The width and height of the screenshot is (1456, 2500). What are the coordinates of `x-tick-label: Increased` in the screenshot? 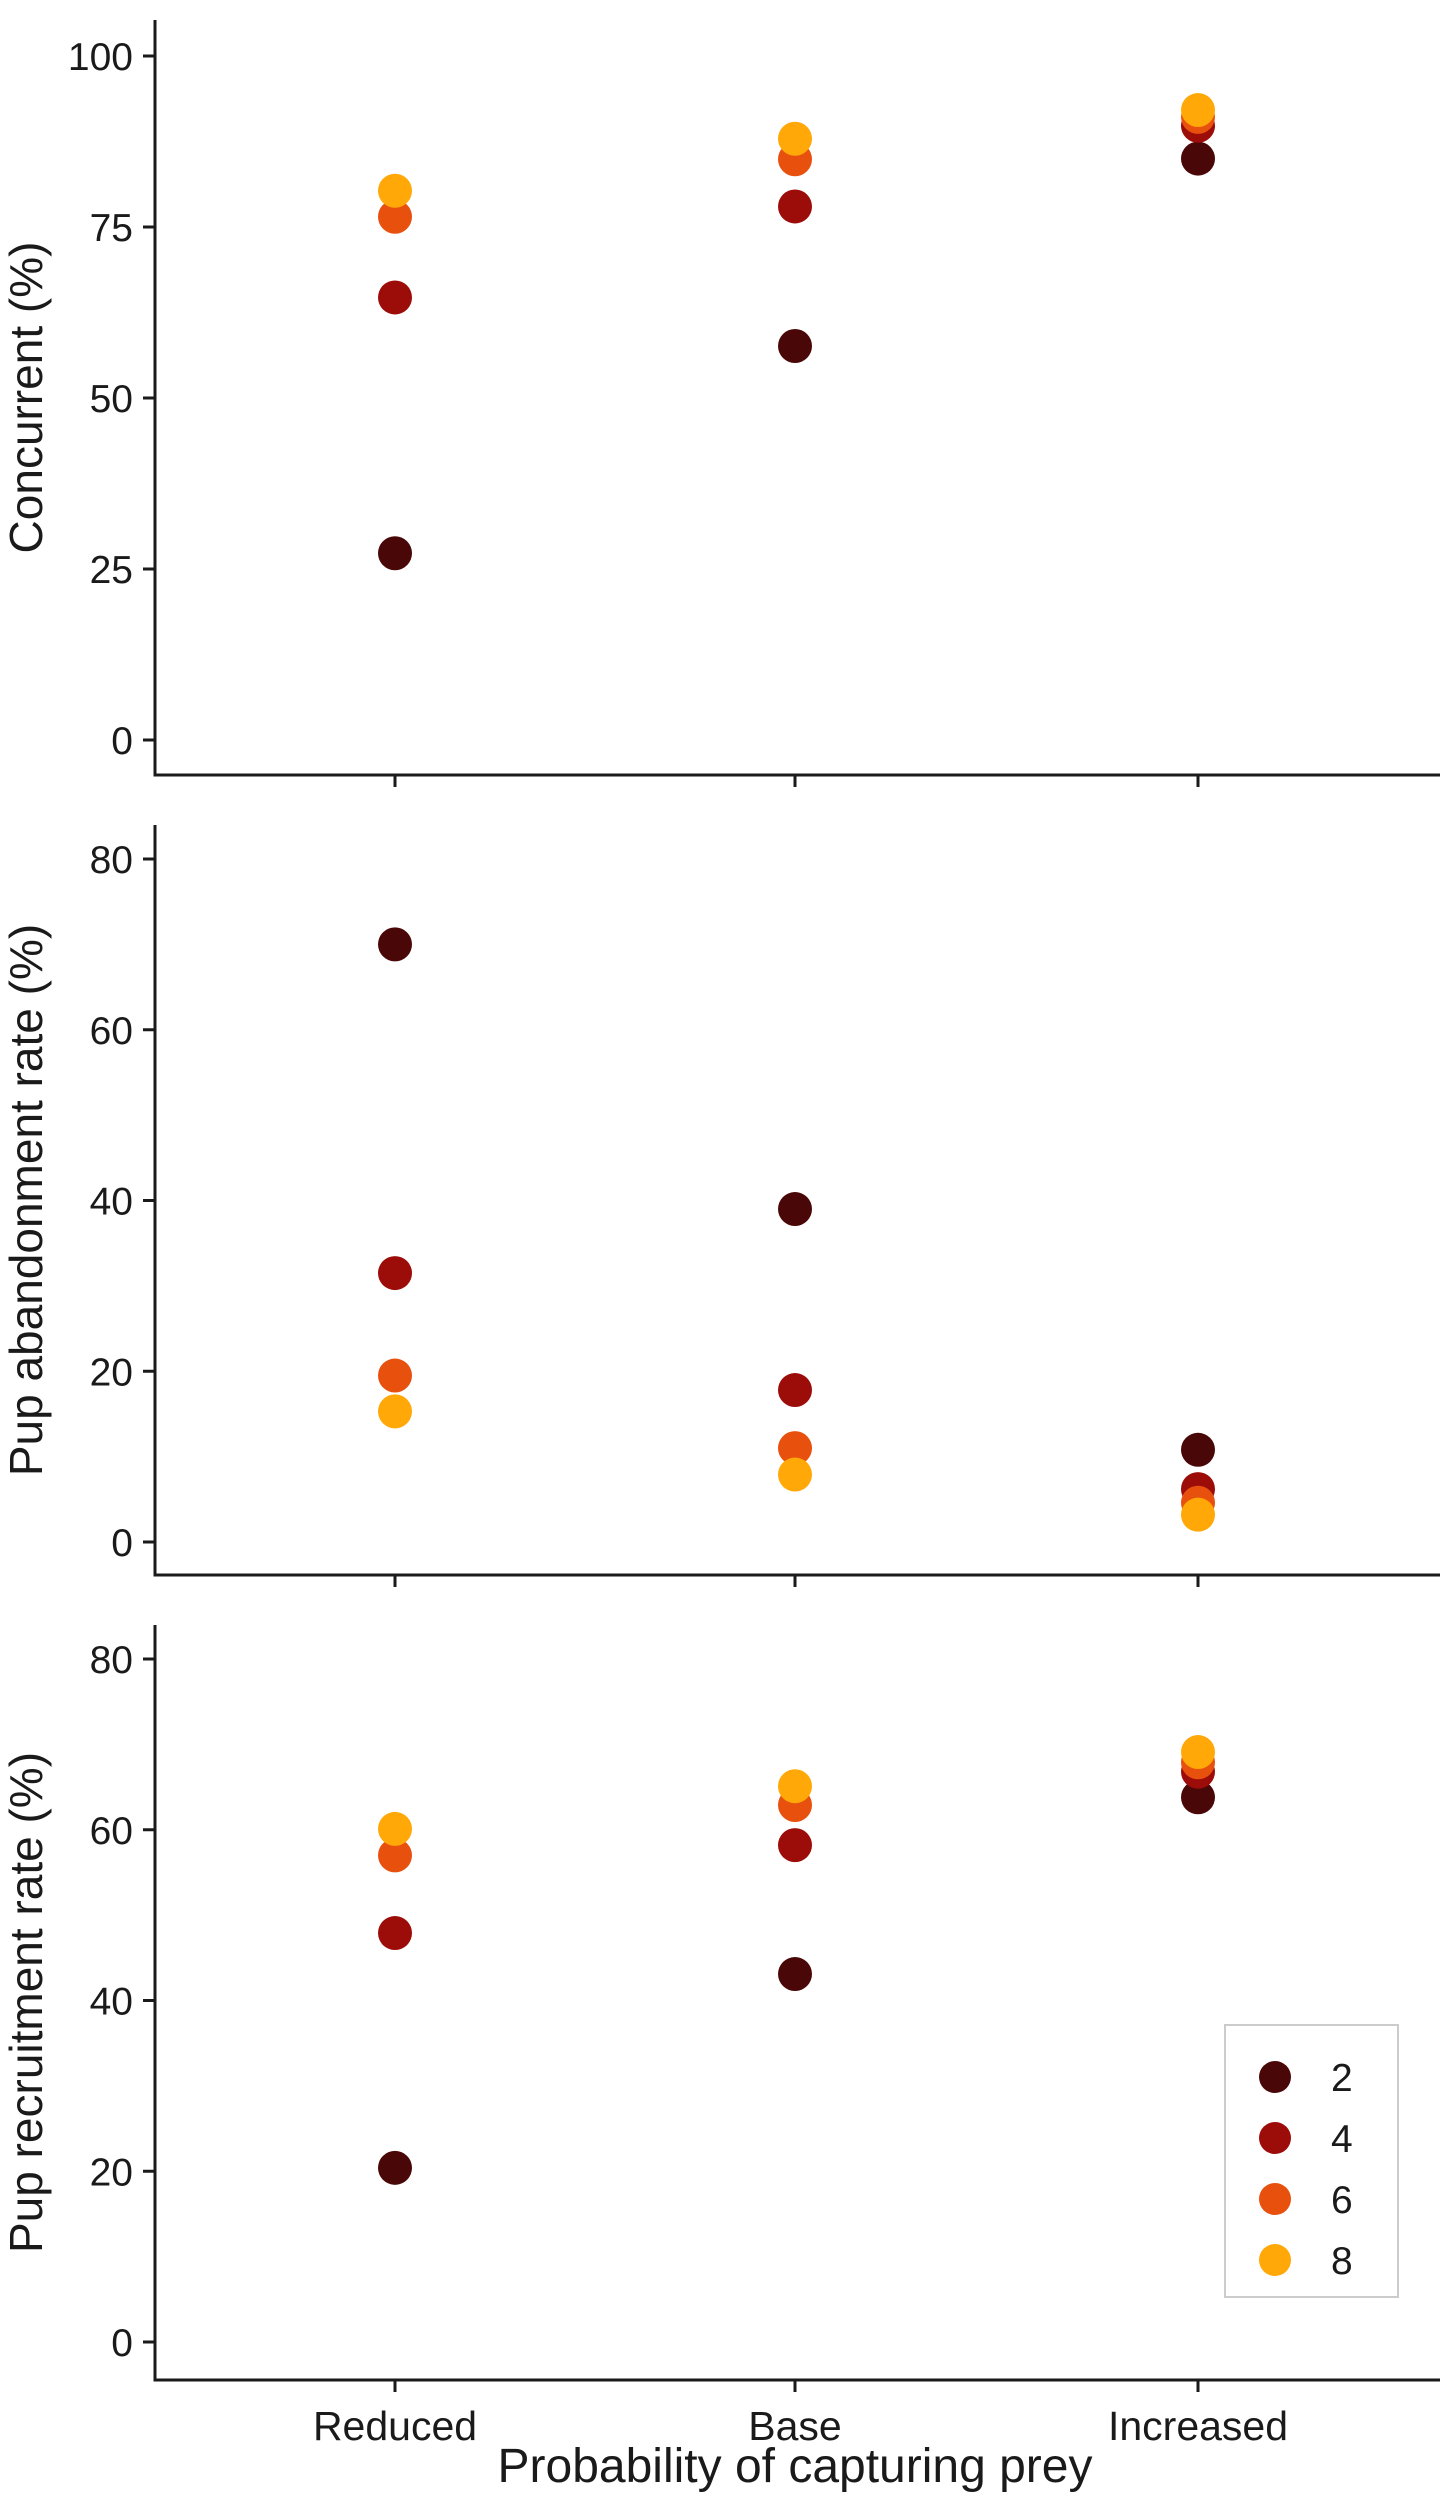 It's located at (1198, 2426).